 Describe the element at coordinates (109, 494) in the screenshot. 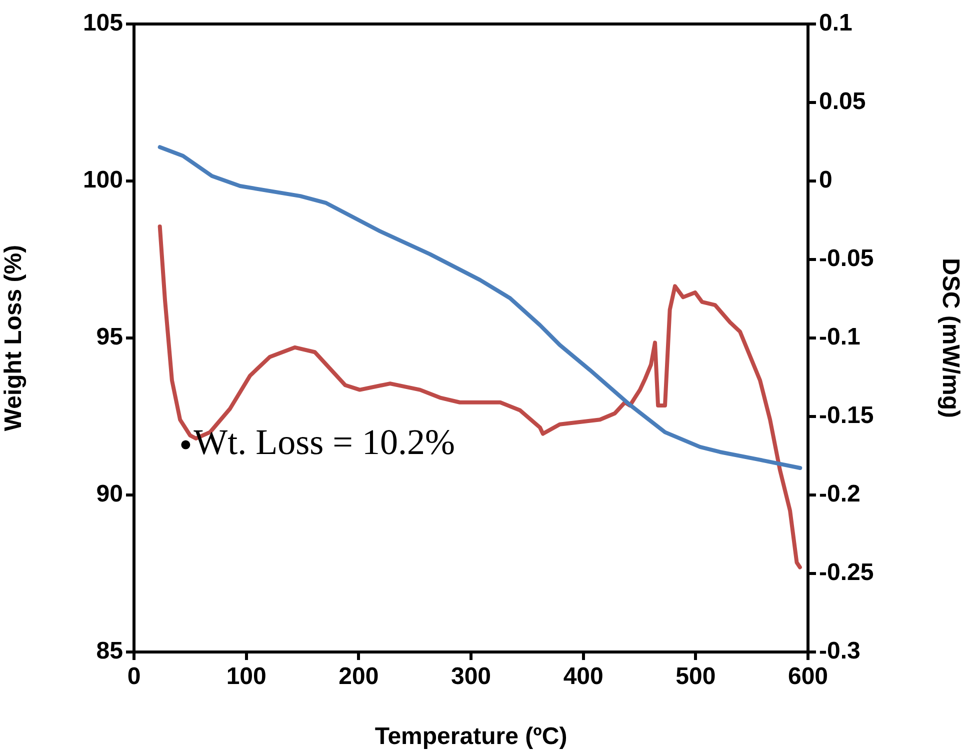

I see `y-tick-label: 90` at that location.